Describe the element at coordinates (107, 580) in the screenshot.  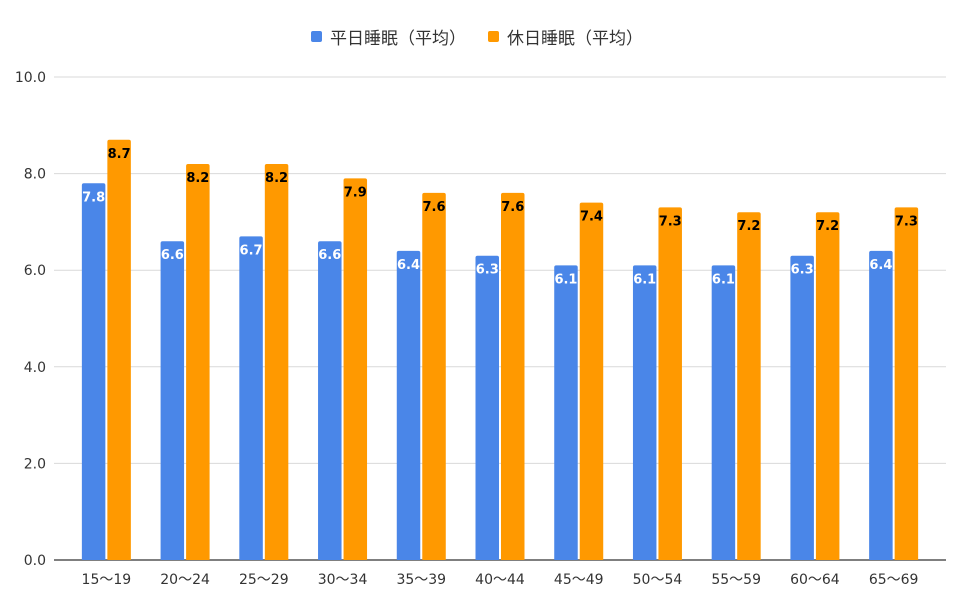
I see `x-tick-label: 15〜19` at that location.